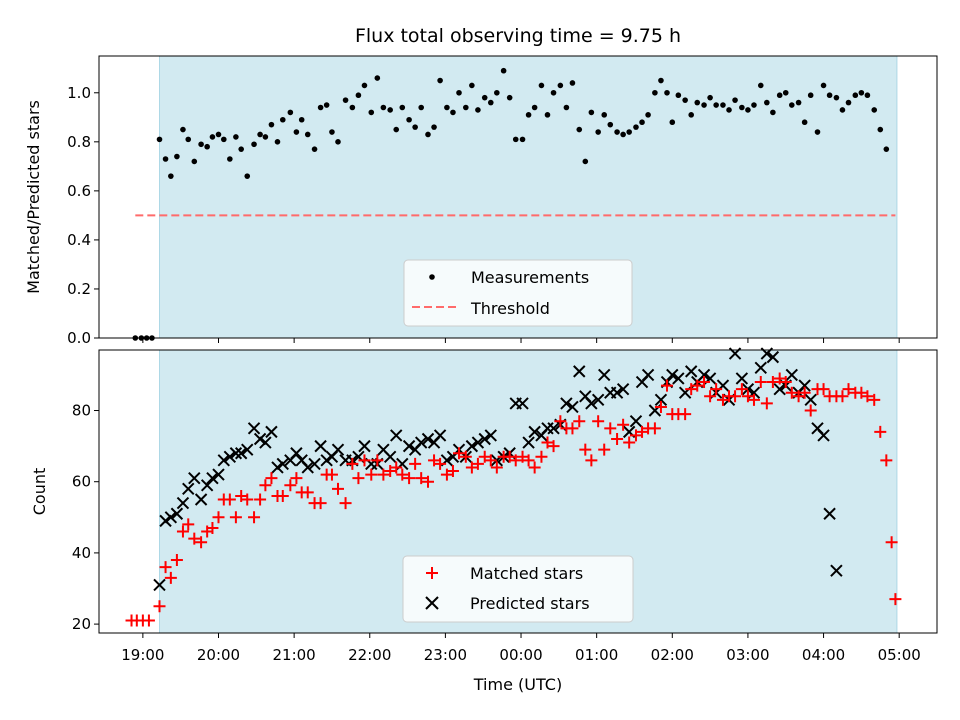 The width and height of the screenshot is (960, 720). I want to click on top-y-tick-label: 0.2, so click(79, 289).